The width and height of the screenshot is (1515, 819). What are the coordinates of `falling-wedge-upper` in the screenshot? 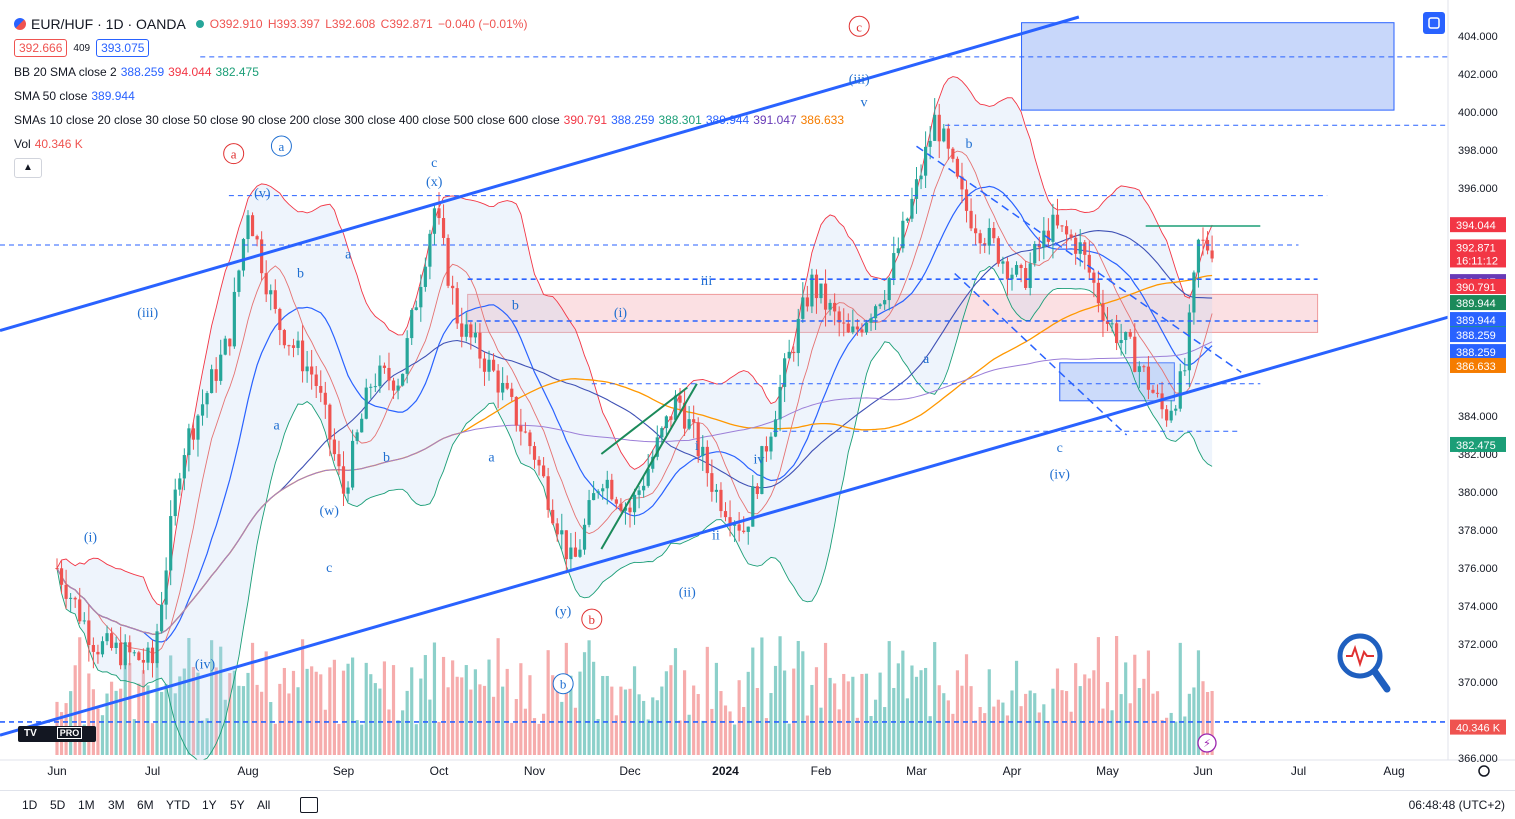 It's located at (1079, 259).